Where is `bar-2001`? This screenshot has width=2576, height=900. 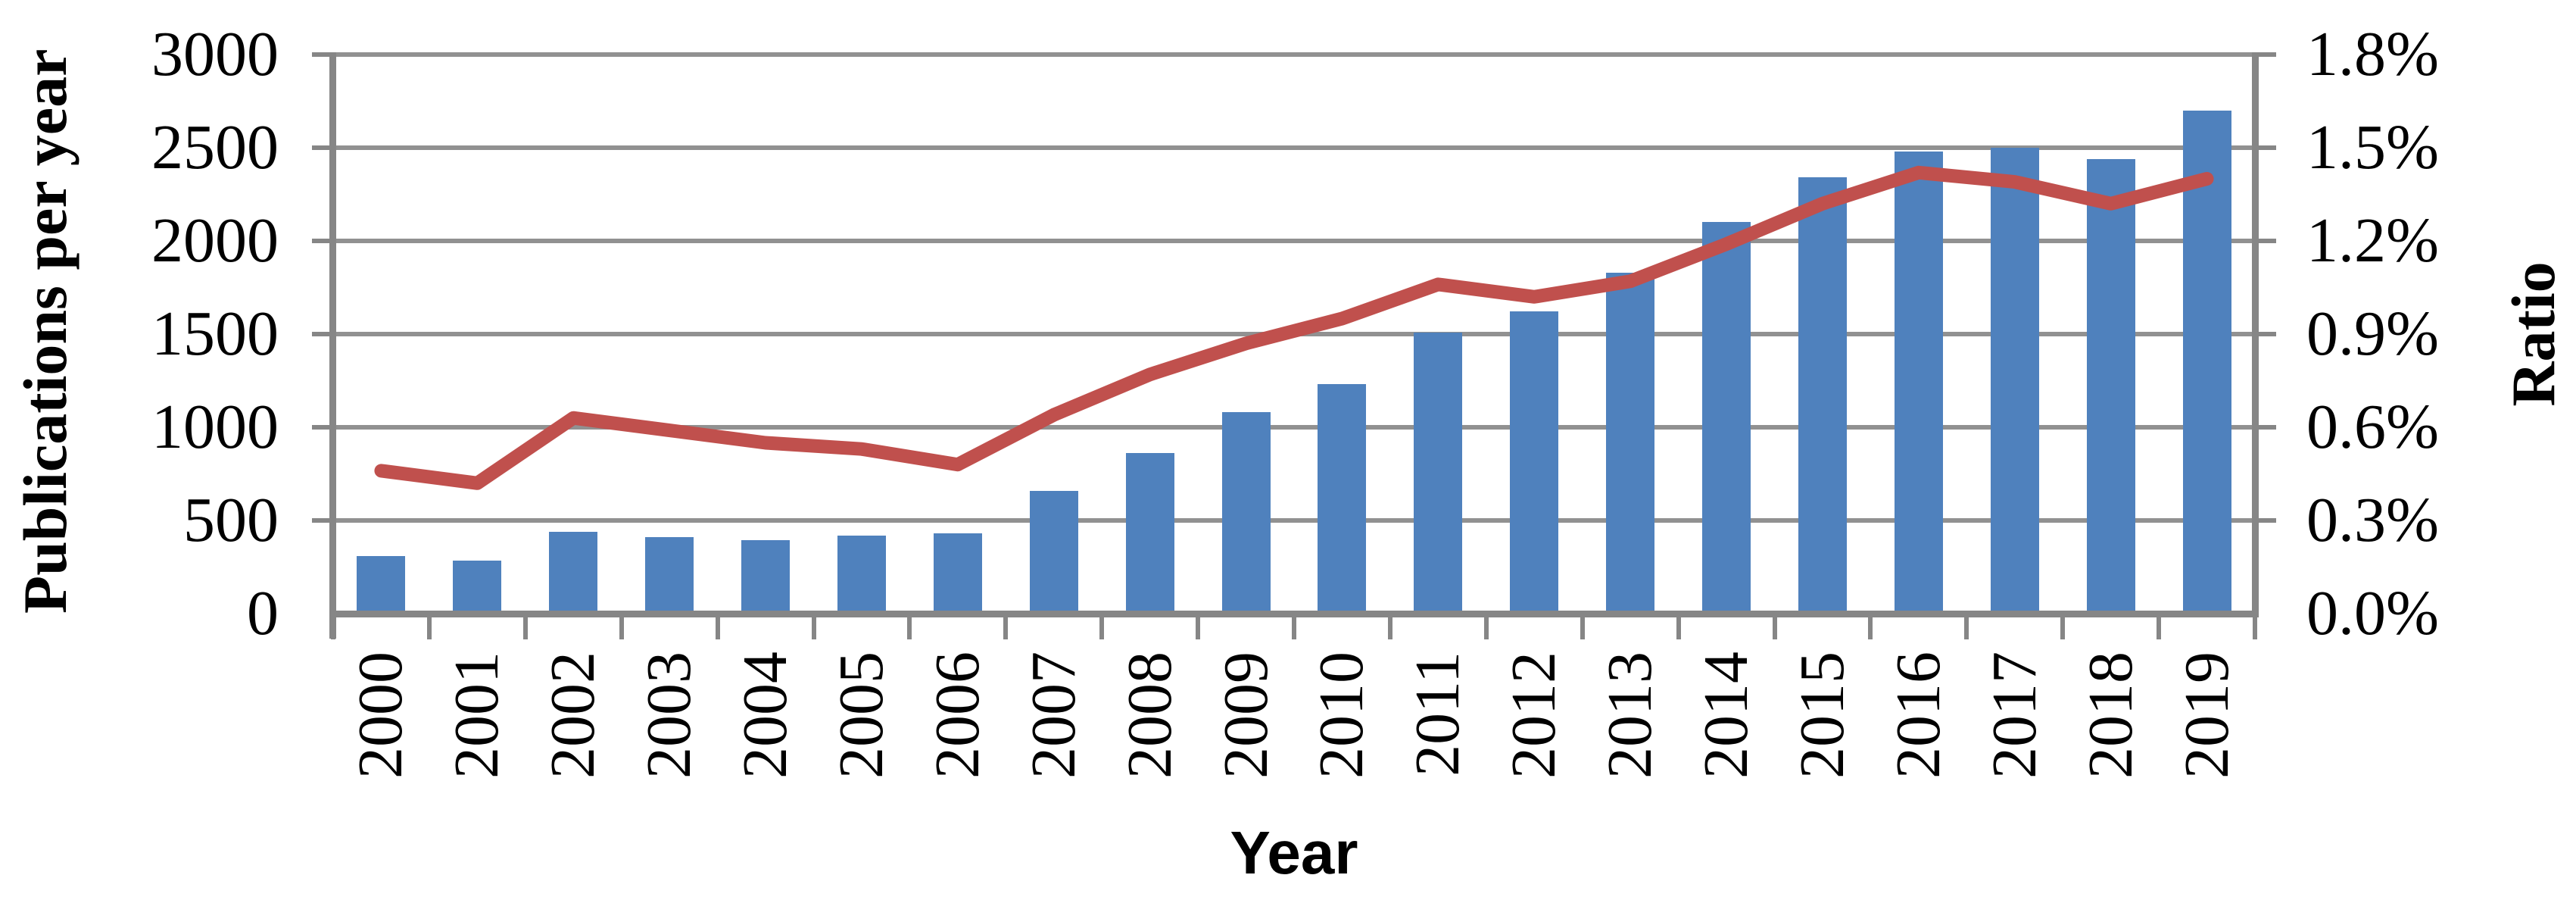 bar-2001 is located at coordinates (477, 586).